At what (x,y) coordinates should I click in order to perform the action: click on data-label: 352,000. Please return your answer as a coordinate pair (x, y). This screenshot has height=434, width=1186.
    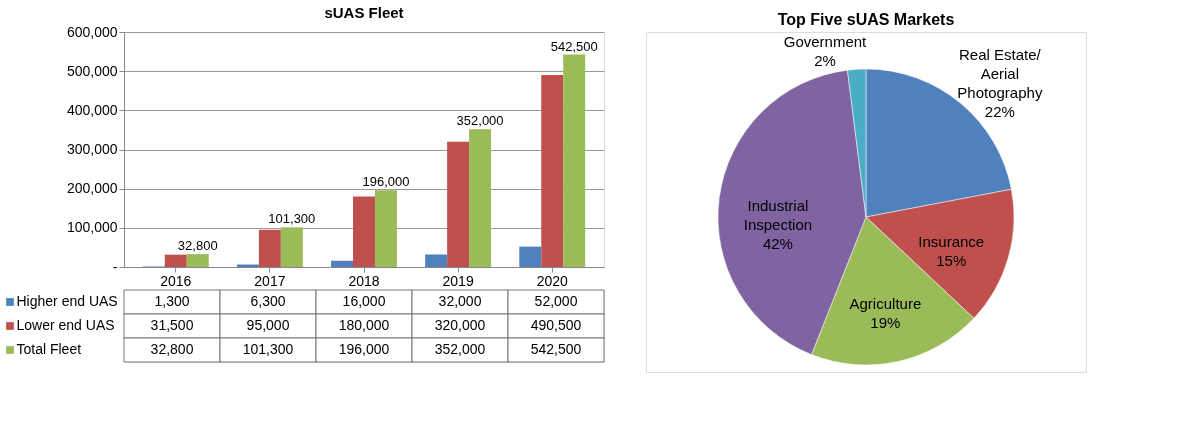
    Looking at the image, I should click on (460, 349).